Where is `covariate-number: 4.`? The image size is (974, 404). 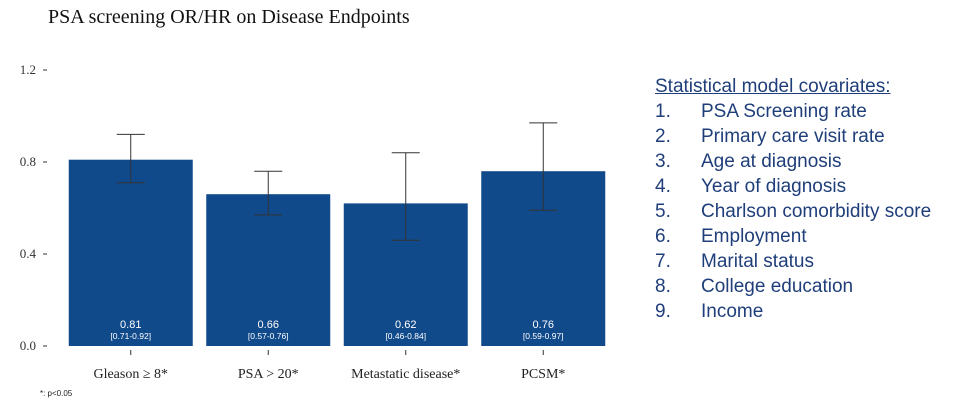 covariate-number: 4. is located at coordinates (663, 186).